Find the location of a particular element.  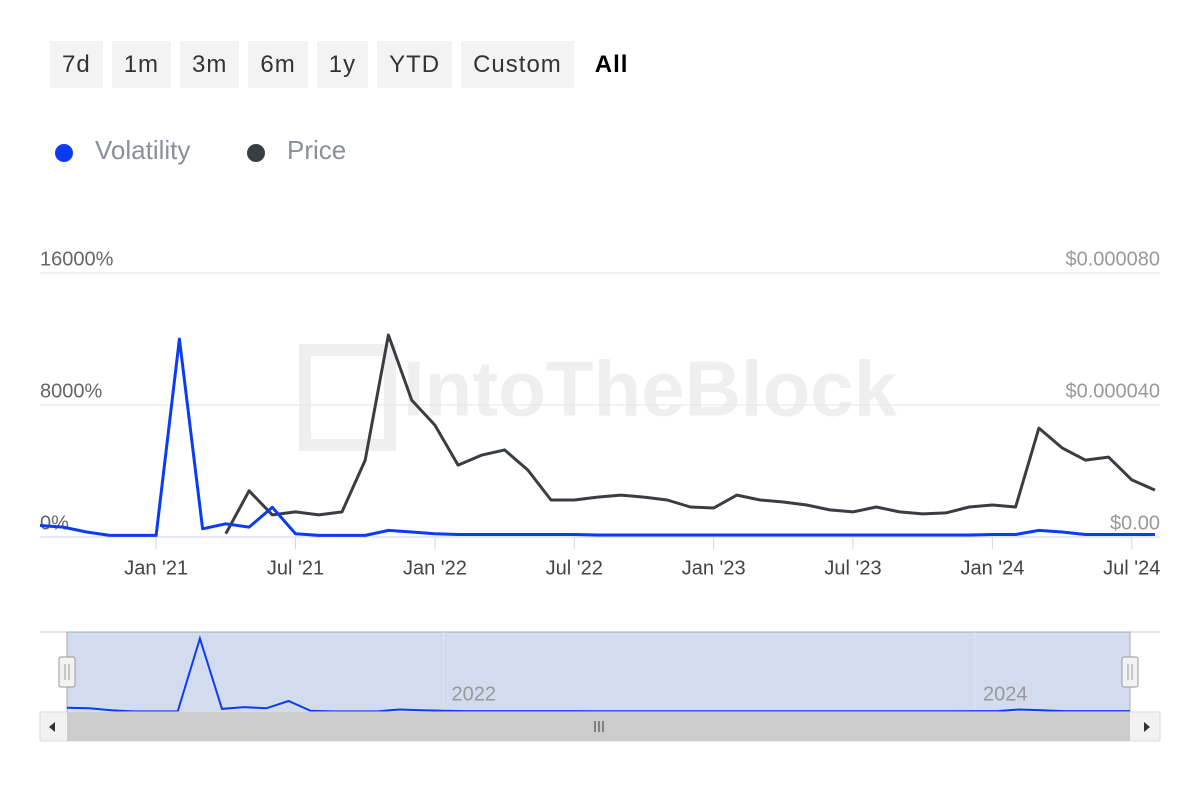

range-button: YTD is located at coordinates (415, 64).